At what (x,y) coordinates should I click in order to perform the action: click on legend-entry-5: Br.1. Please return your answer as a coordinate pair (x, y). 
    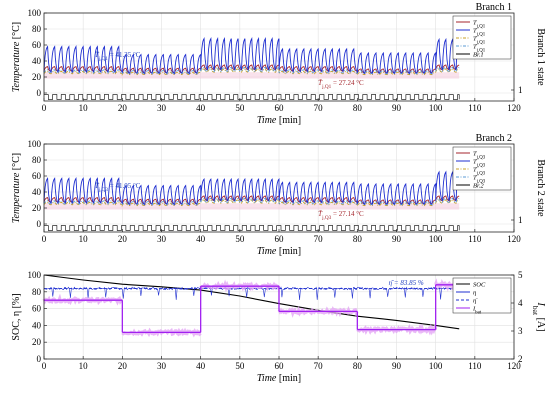
    Looking at the image, I should click on (478, 54).